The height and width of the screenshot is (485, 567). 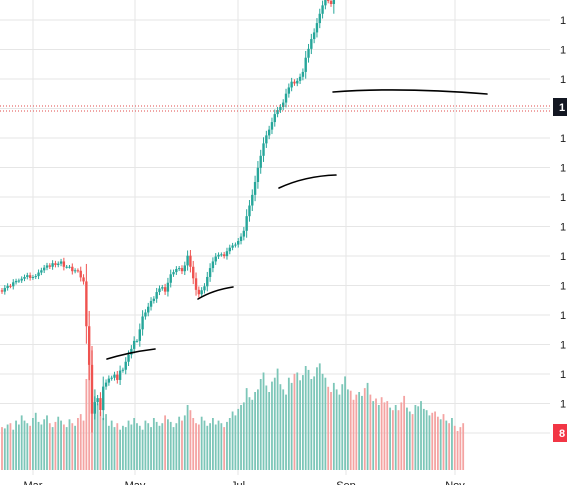 I want to click on x-tick-label: Mar, so click(x=33, y=482).